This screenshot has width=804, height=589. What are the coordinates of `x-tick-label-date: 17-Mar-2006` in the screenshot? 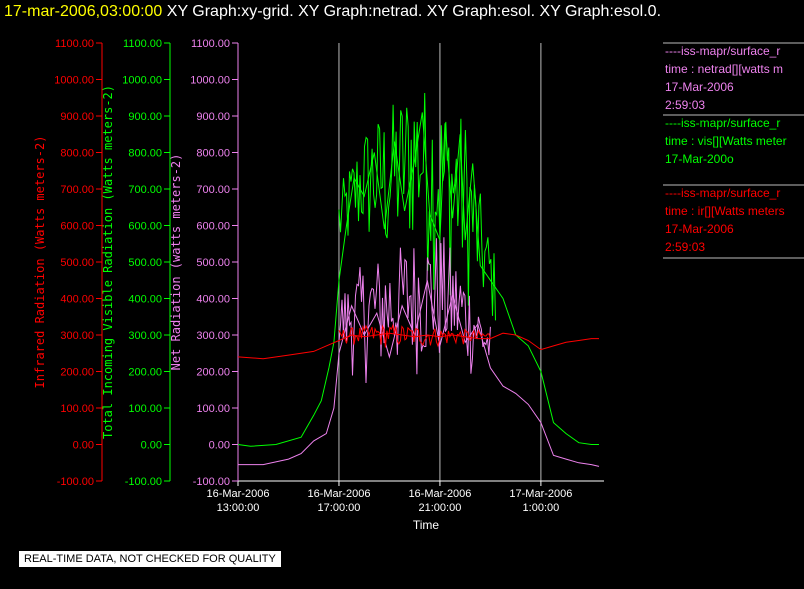 It's located at (540, 494).